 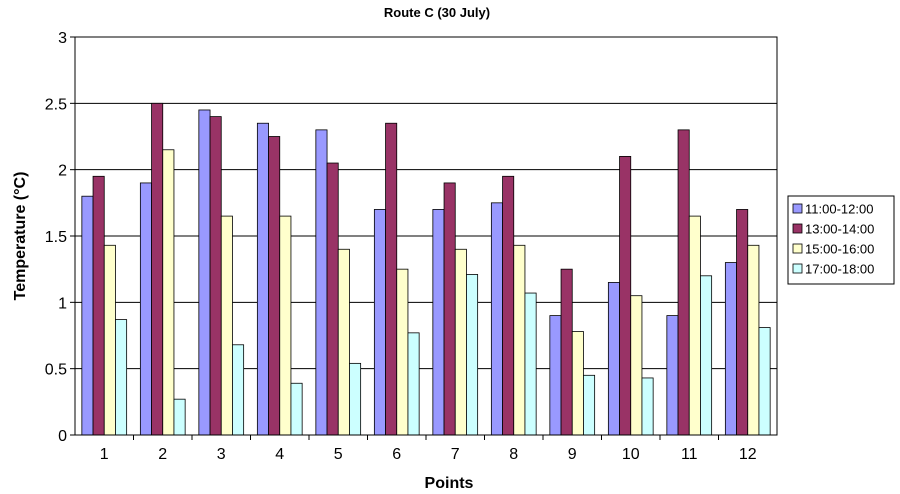 What do you see at coordinates (56, 104) in the screenshot?
I see `y-tick-label: 2.5` at bounding box center [56, 104].